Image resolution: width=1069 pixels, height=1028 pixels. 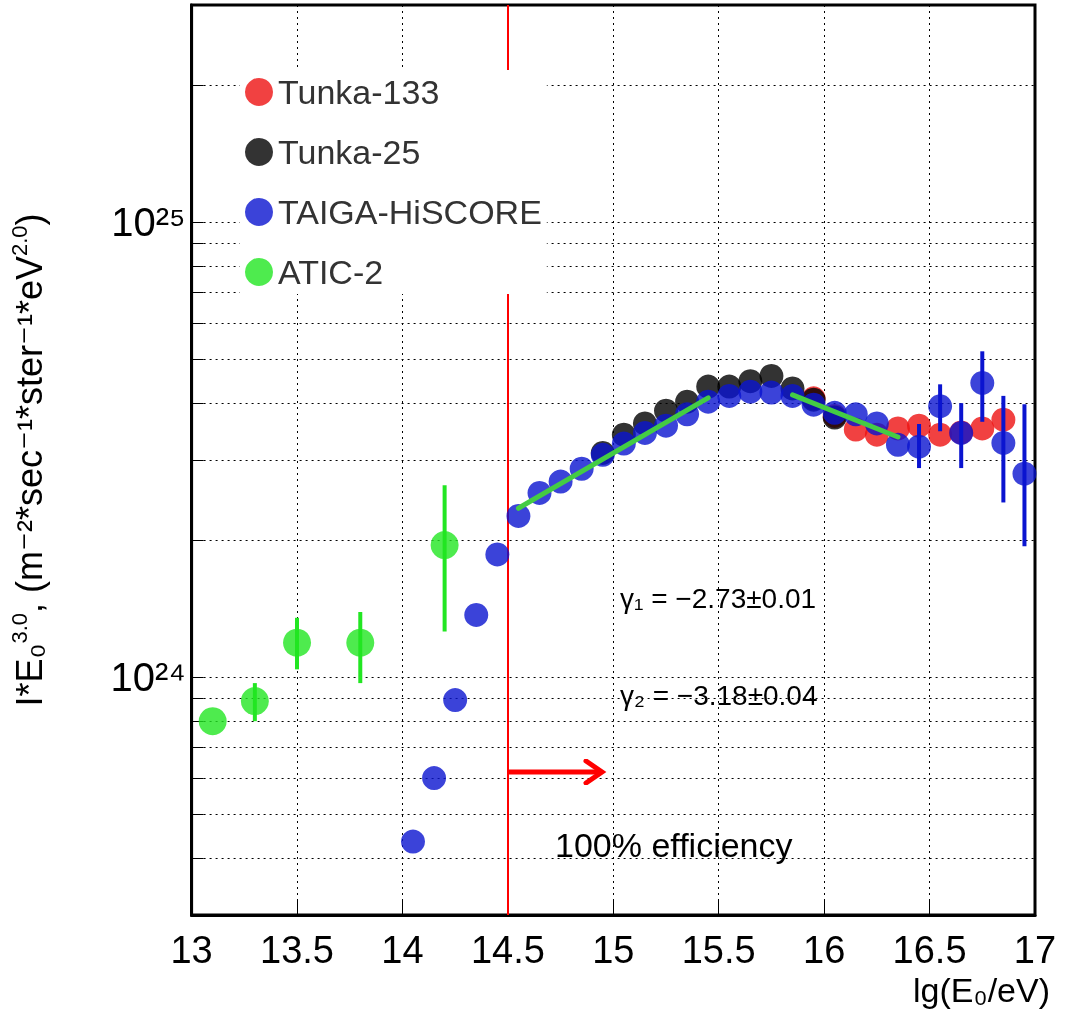 I want to click on x-tick-label: 13.5, so click(x=297, y=950).